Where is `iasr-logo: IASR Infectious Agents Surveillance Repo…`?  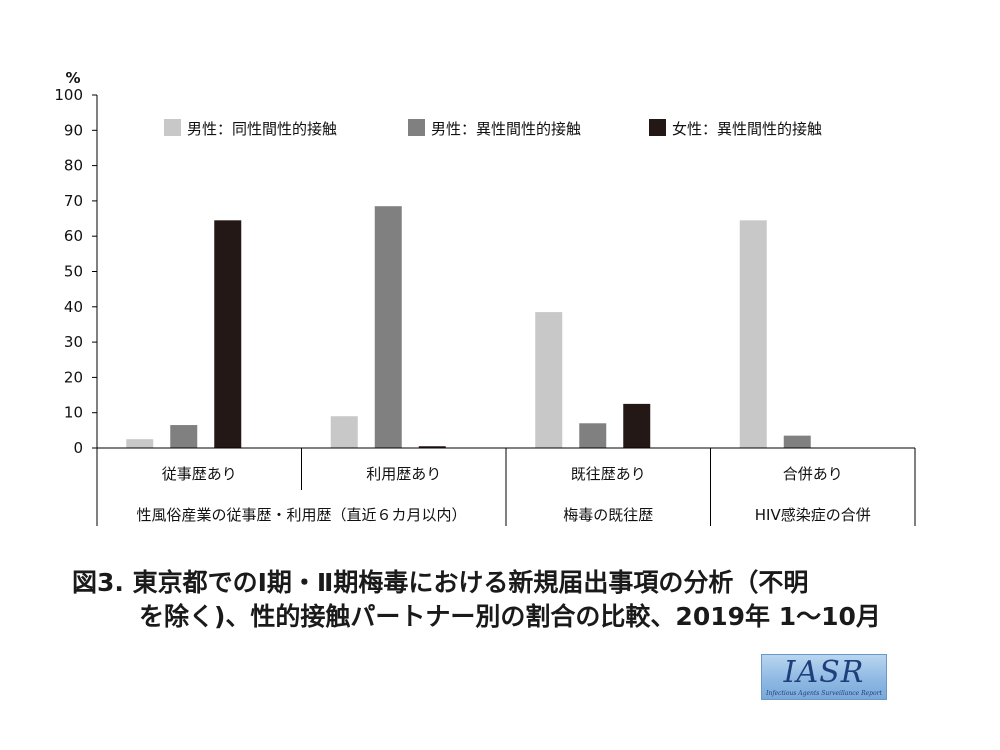 iasr-logo: IASR Infectious Agents Surveillance Repo… is located at coordinates (824, 677).